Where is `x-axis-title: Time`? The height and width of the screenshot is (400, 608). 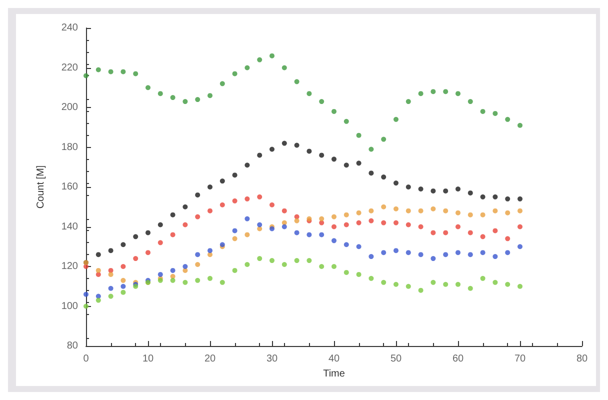 x-axis-title: Time is located at coordinates (334, 374).